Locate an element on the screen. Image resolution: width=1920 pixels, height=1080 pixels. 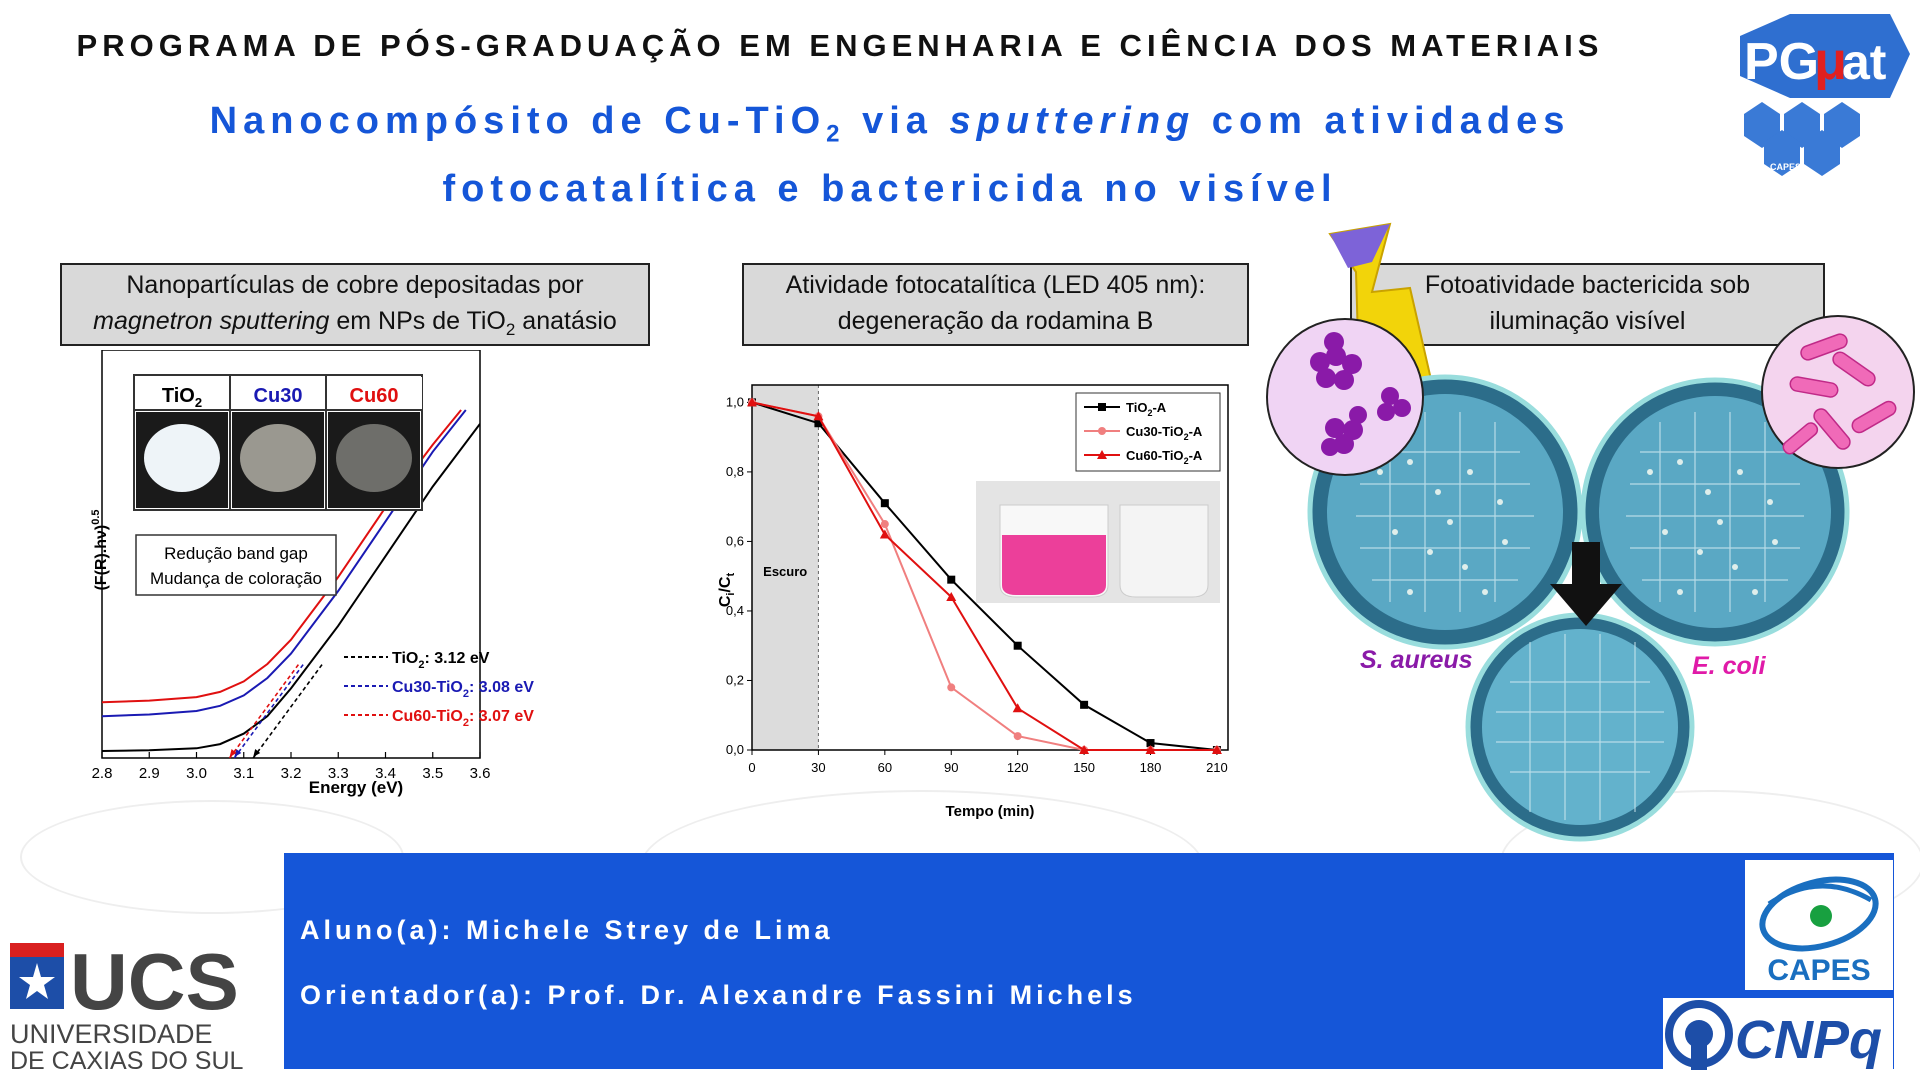
box2-line2: degeneração da rodamina B is located at coordinates (995, 321).